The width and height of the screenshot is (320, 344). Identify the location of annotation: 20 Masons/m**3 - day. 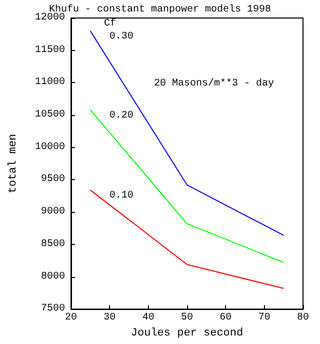
(214, 84).